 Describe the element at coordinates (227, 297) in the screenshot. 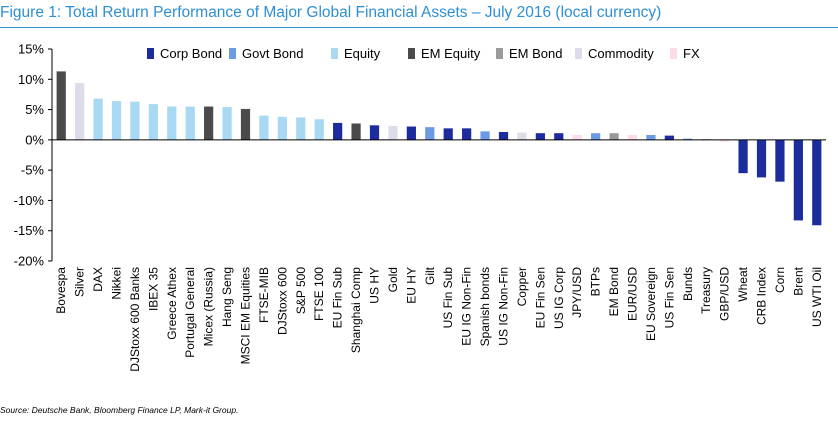

I see `x-tick-label: Hang Seng` at that location.